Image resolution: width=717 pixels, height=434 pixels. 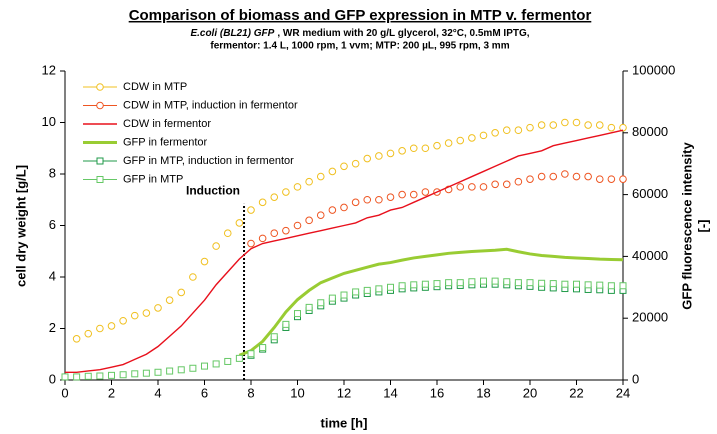 I want to click on x-tick-label: 14, so click(x=390, y=392).